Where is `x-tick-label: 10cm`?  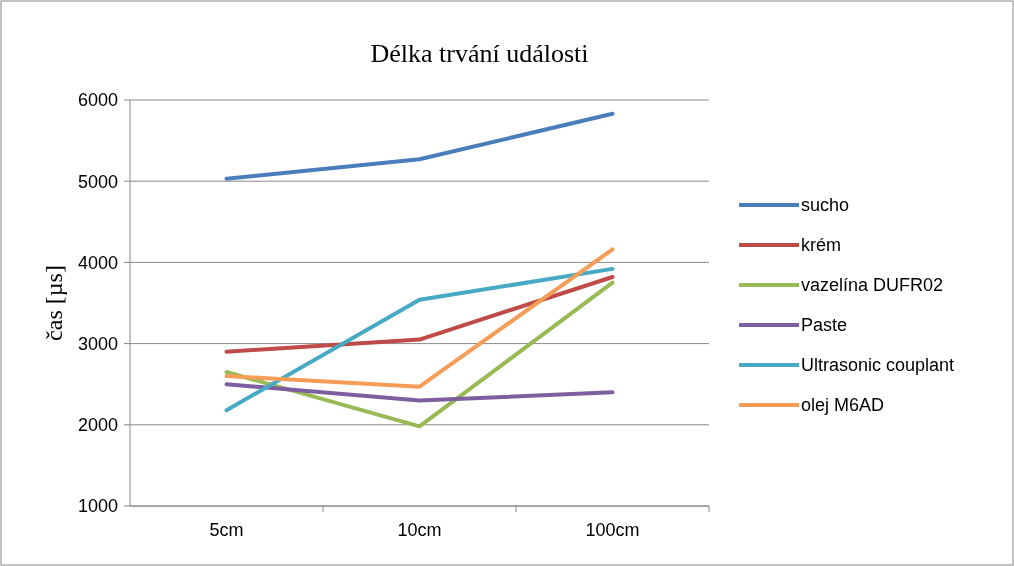
x-tick-label: 10cm is located at coordinates (419, 530).